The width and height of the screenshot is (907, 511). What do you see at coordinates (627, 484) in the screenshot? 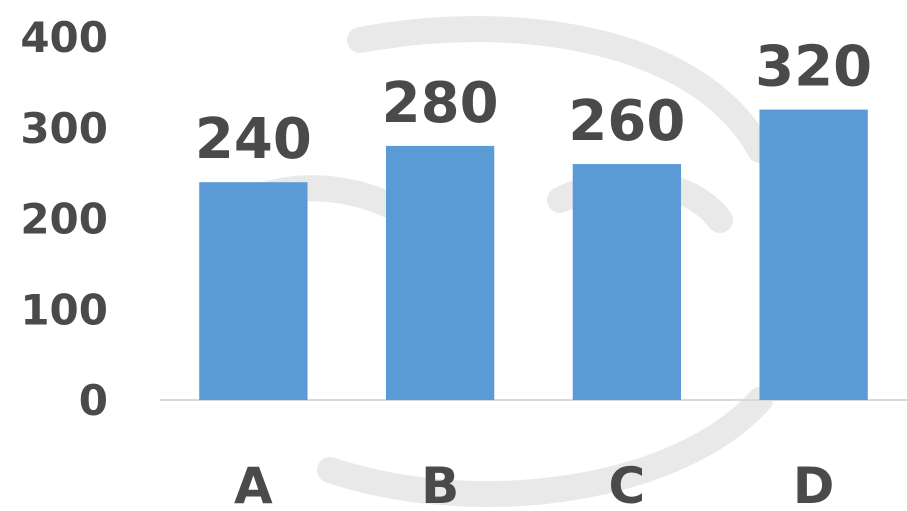
I see `category-label: C` at bounding box center [627, 484].